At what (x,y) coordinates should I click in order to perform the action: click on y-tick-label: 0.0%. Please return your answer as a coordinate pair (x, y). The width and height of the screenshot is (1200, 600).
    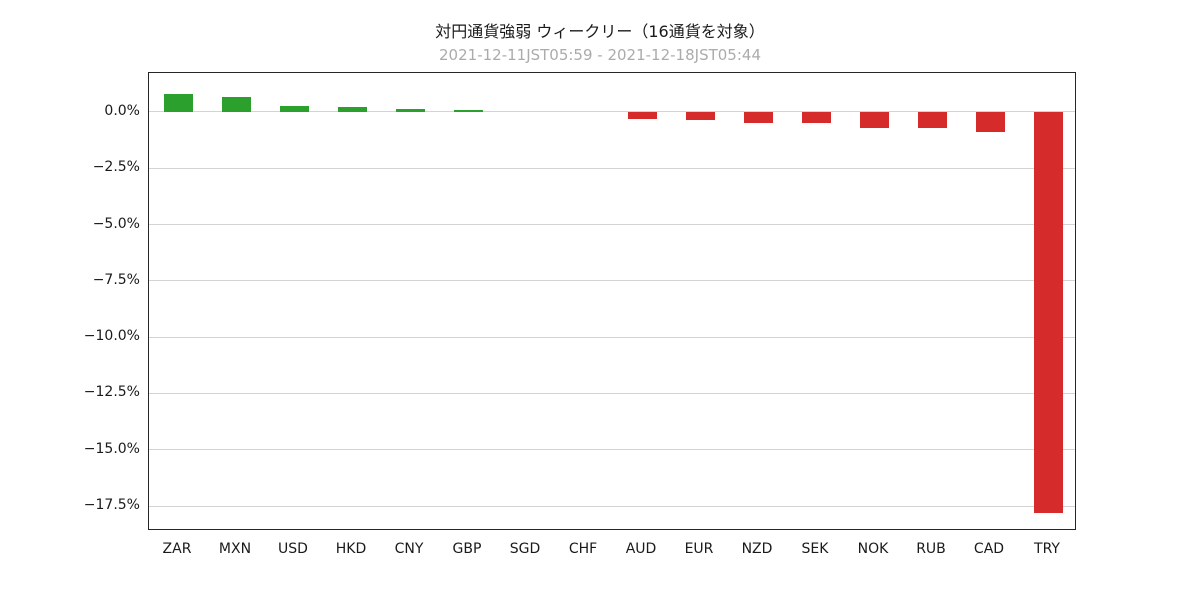
    Looking at the image, I should click on (122, 110).